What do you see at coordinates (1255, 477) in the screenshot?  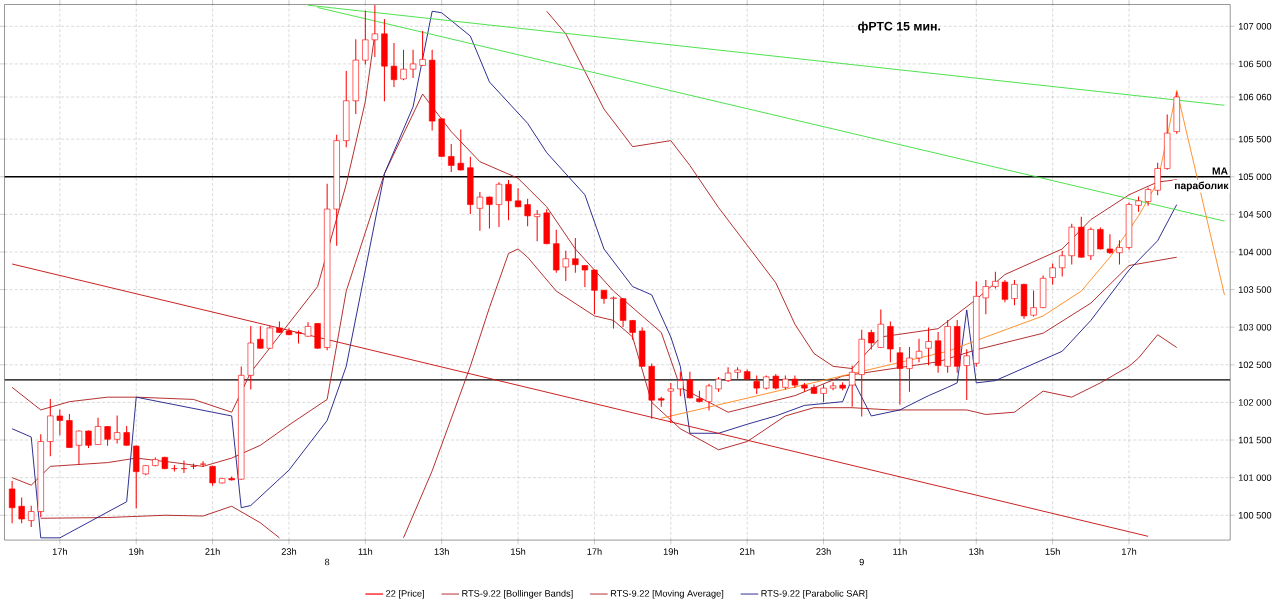 I see `y-tick-label: 101 000` at bounding box center [1255, 477].